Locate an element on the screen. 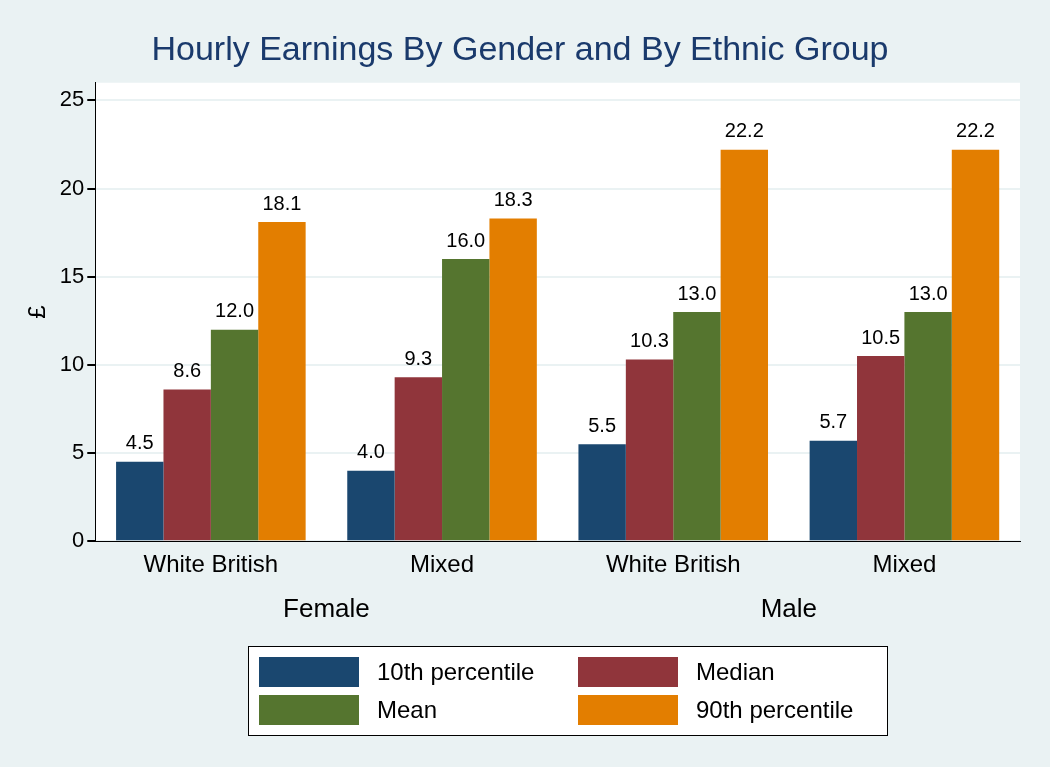  text: Female is located at coordinates (326, 608).